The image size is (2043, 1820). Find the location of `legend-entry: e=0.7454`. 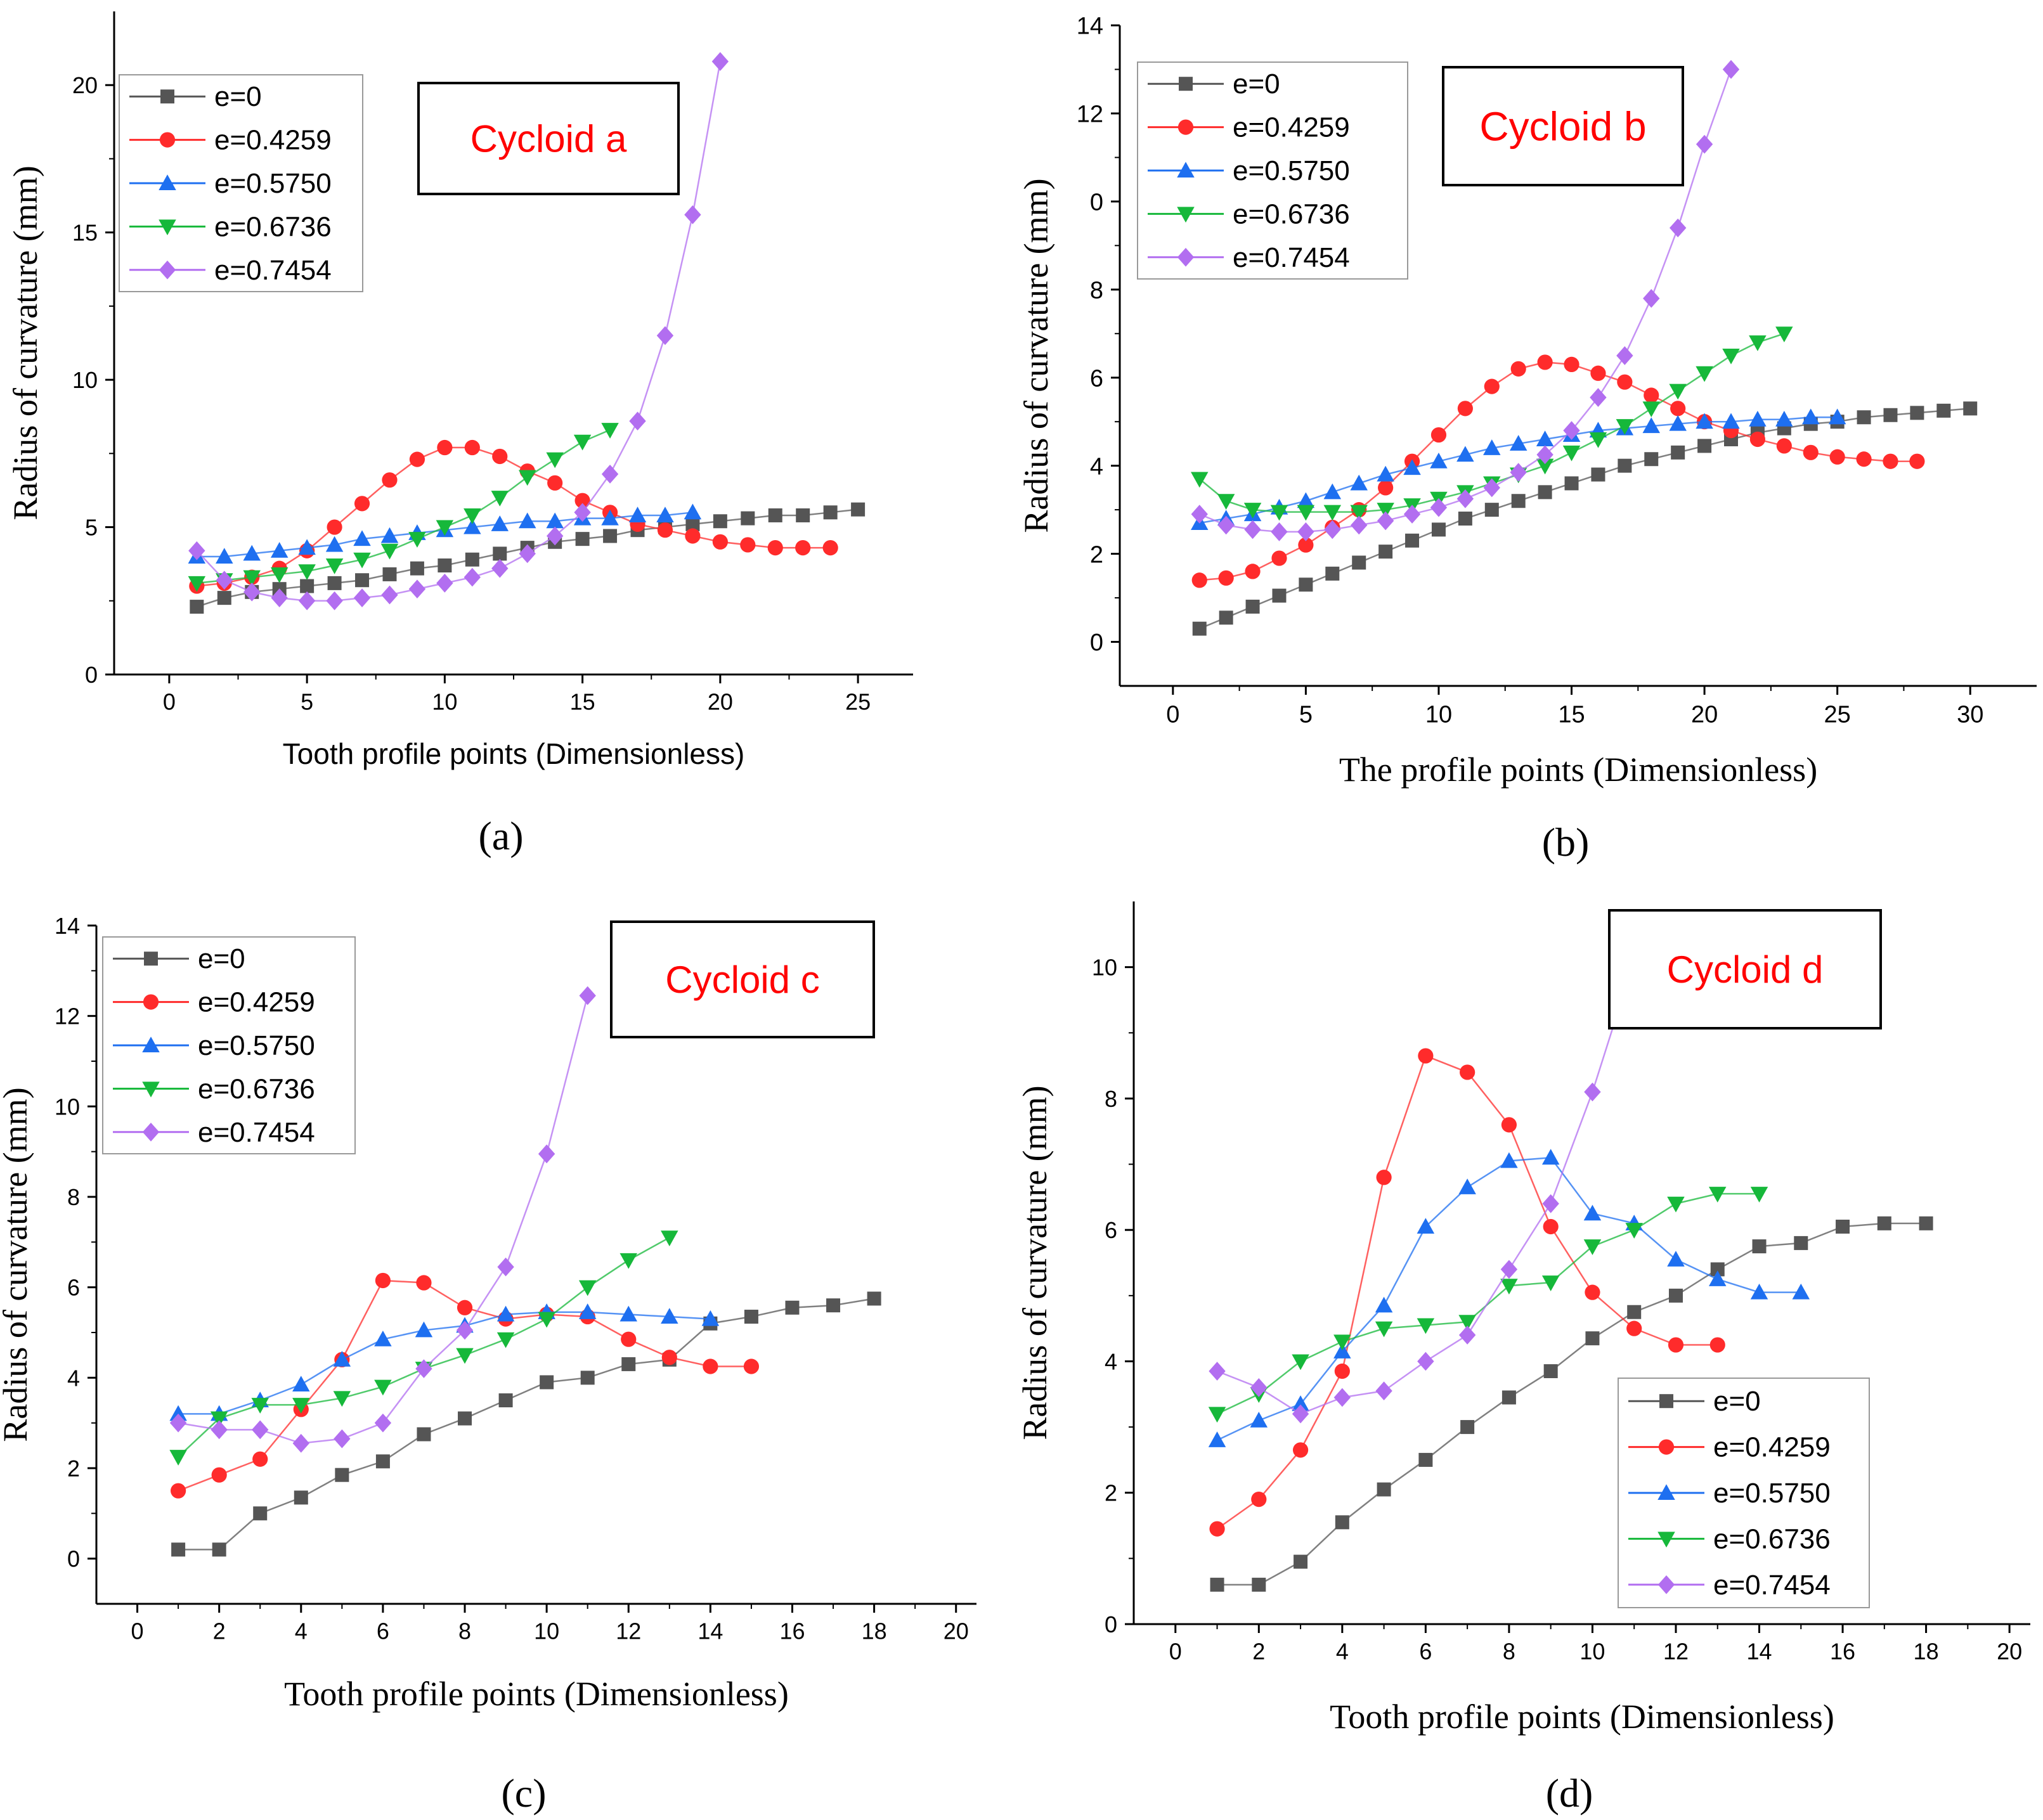

legend-entry: e=0.7454 is located at coordinates (1729, 1585).